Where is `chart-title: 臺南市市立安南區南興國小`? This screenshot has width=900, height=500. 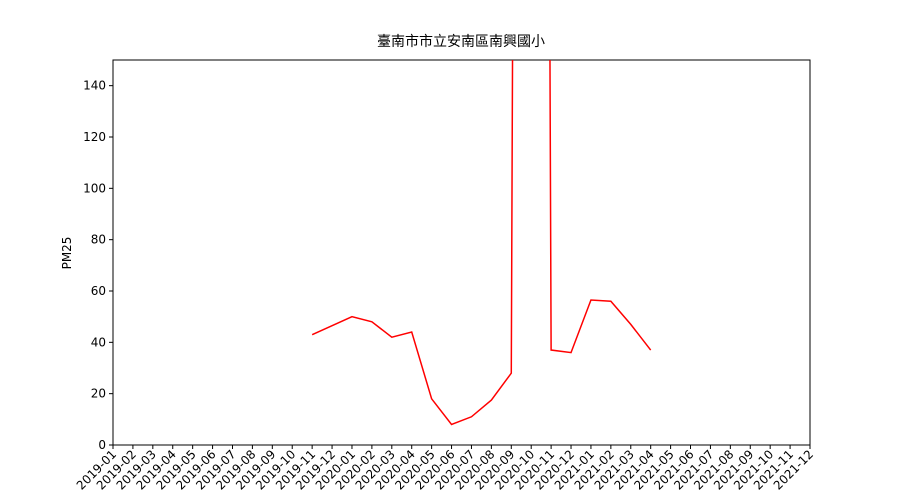
chart-title: 臺南市市立安南區南興國小 is located at coordinates (461, 41).